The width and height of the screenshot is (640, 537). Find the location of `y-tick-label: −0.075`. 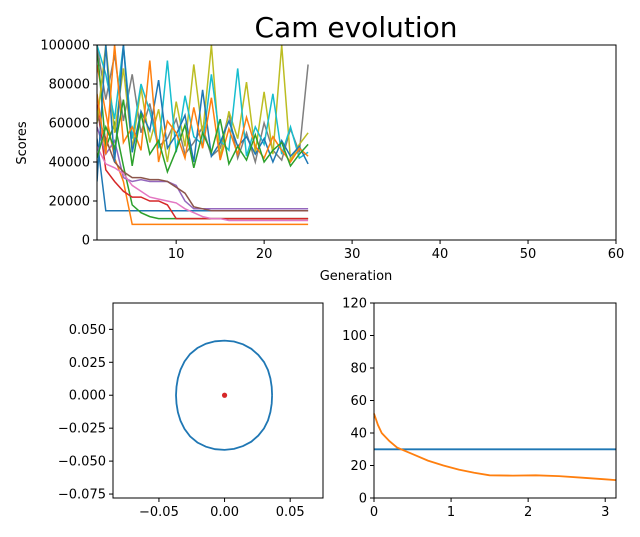

y-tick-label: −0.075 is located at coordinates (82, 495).